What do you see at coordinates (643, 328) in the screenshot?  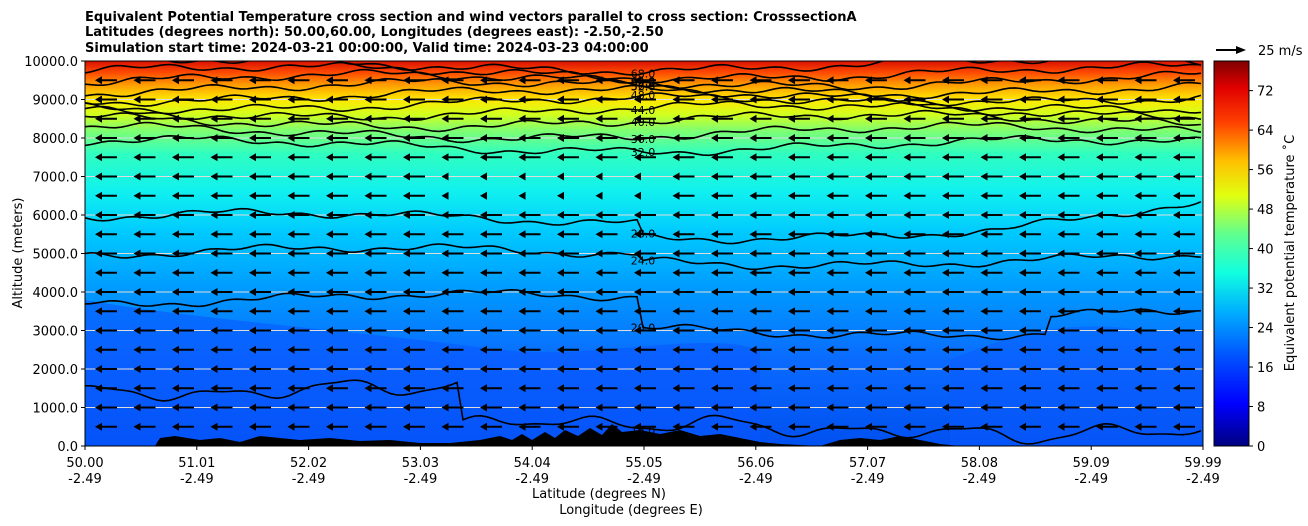 I see `contour-label: 20.0` at bounding box center [643, 328].